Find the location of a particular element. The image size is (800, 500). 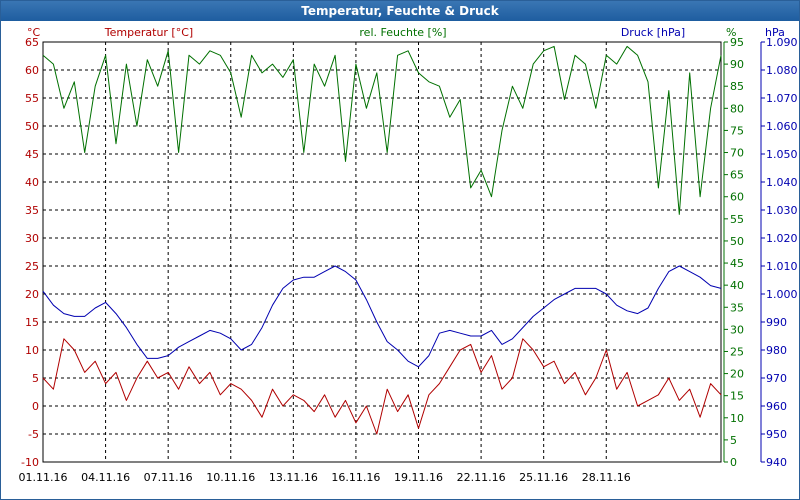

temp-tick-label: 25 is located at coordinates (32, 266).